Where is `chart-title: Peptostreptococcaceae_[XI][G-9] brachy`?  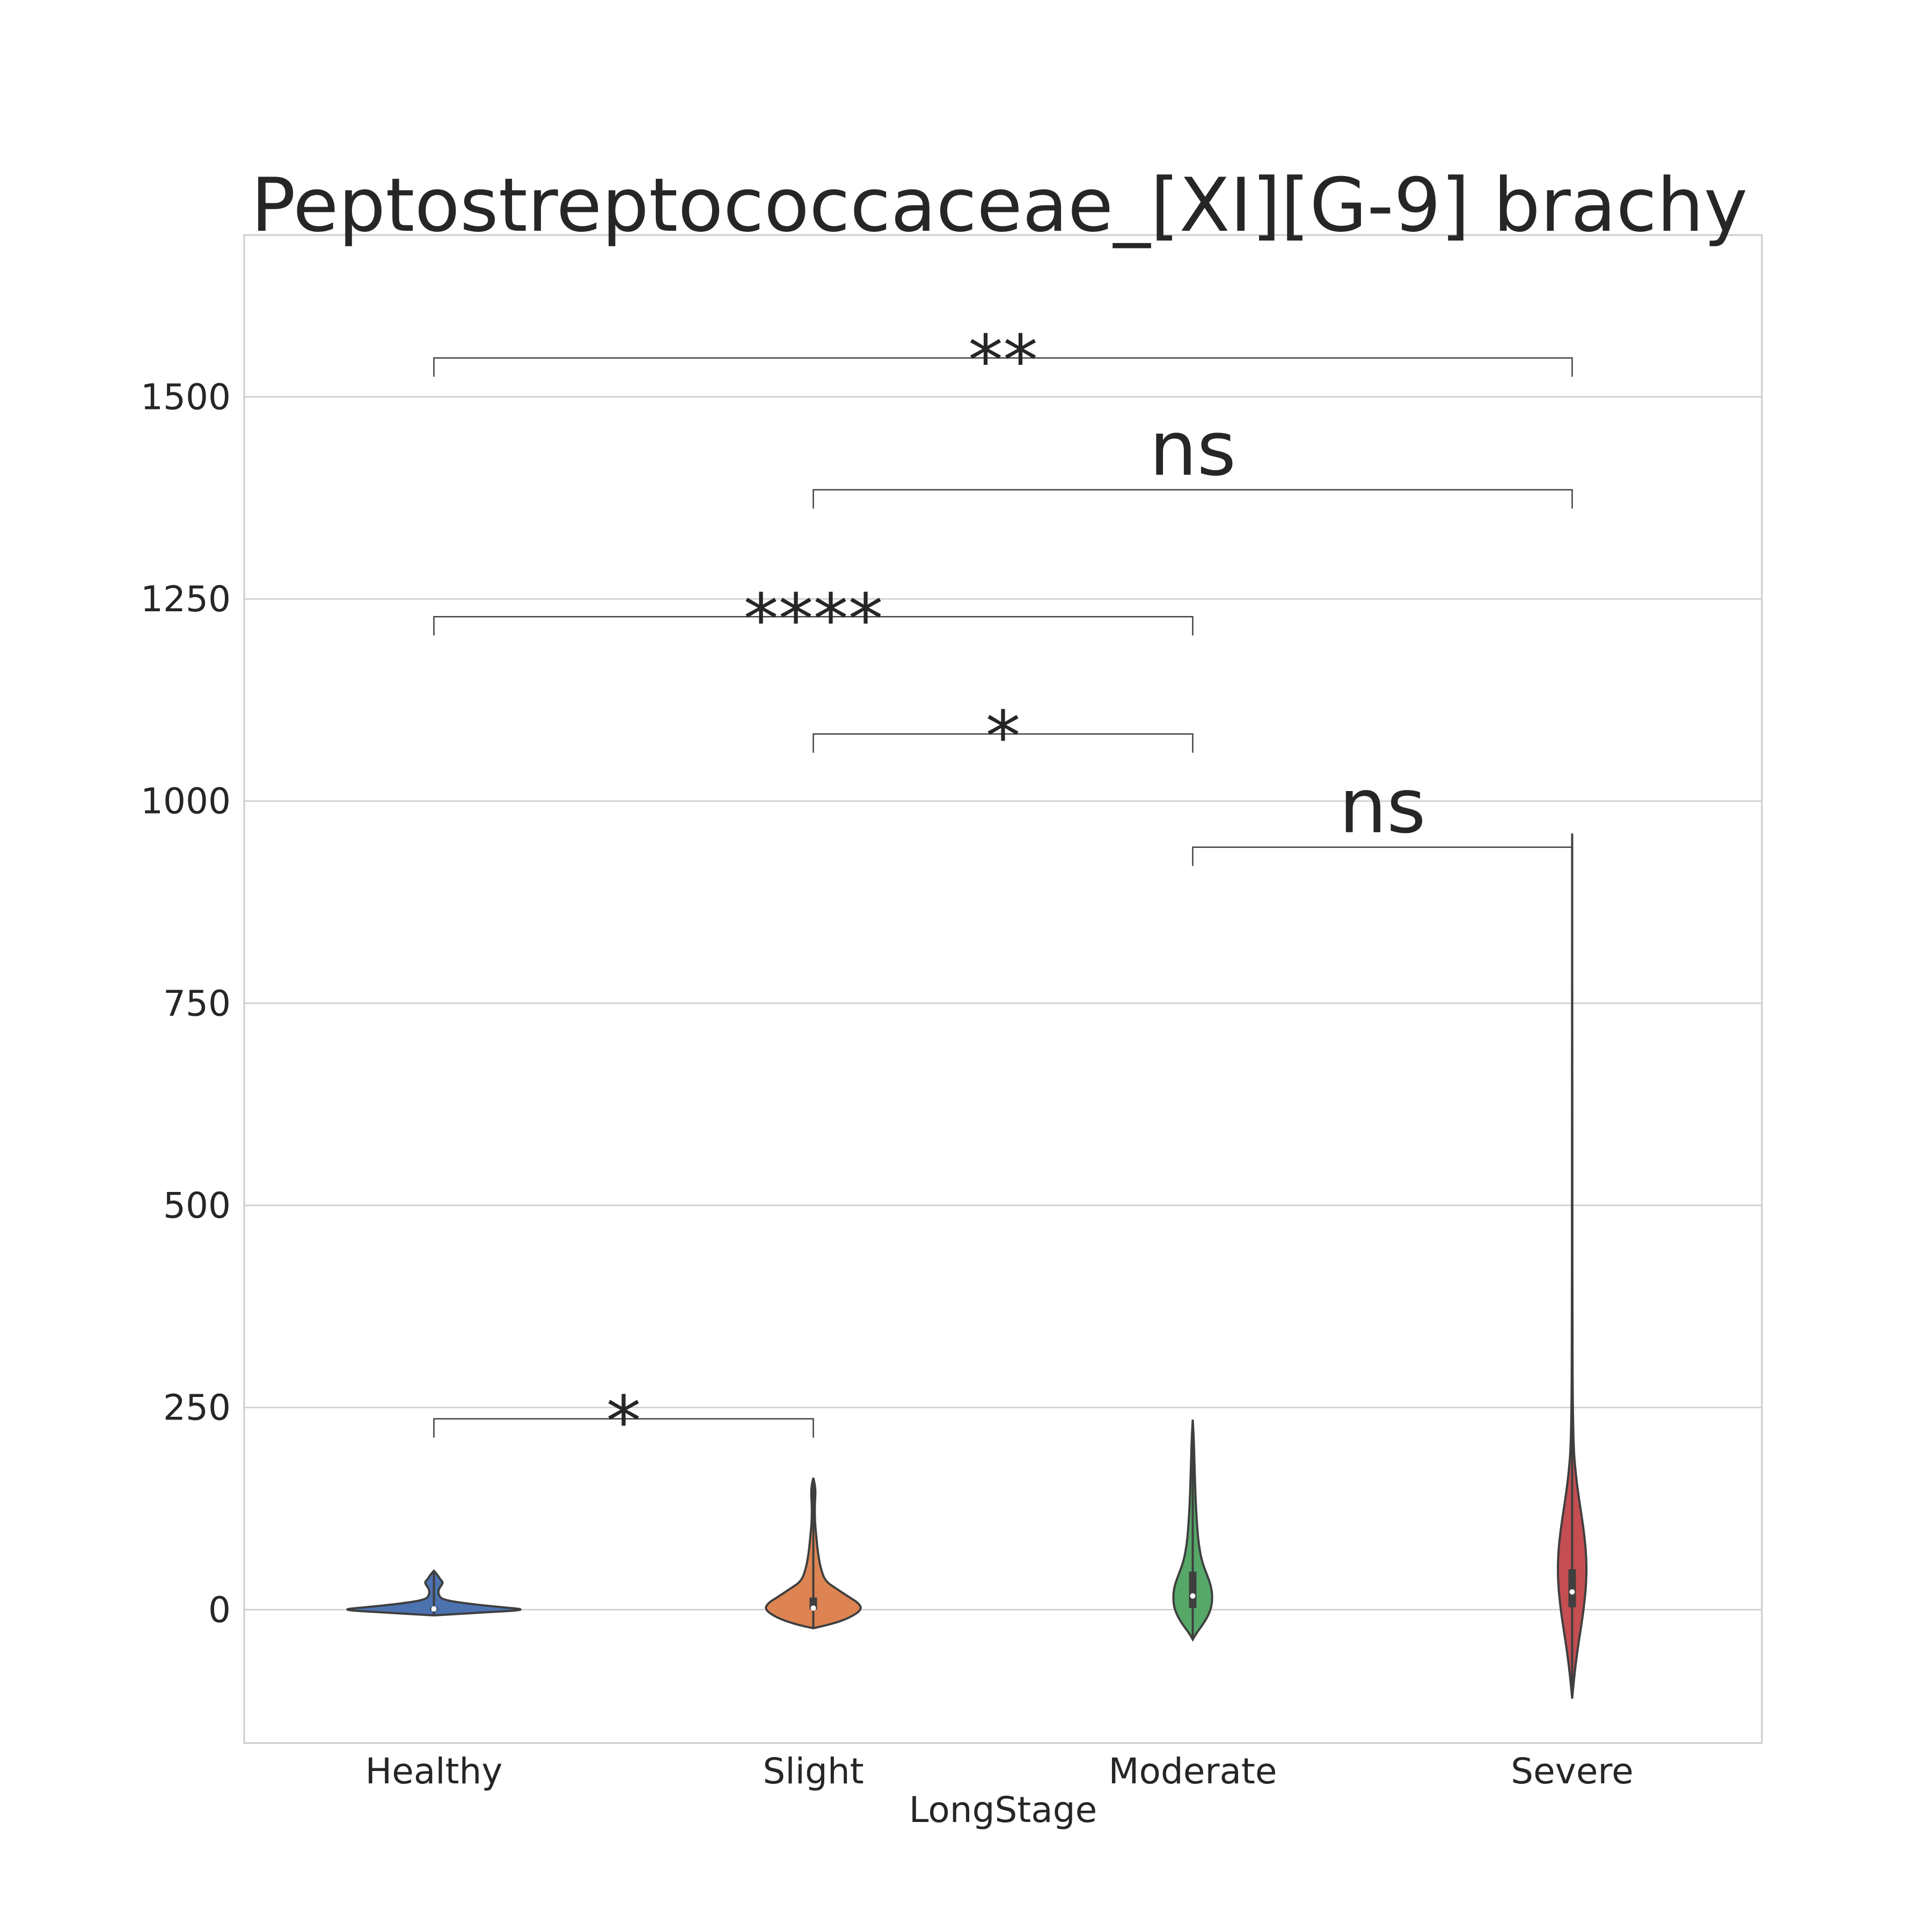 chart-title: Peptostreptococcaceae_[XI][G-9] brachy is located at coordinates (999, 205).